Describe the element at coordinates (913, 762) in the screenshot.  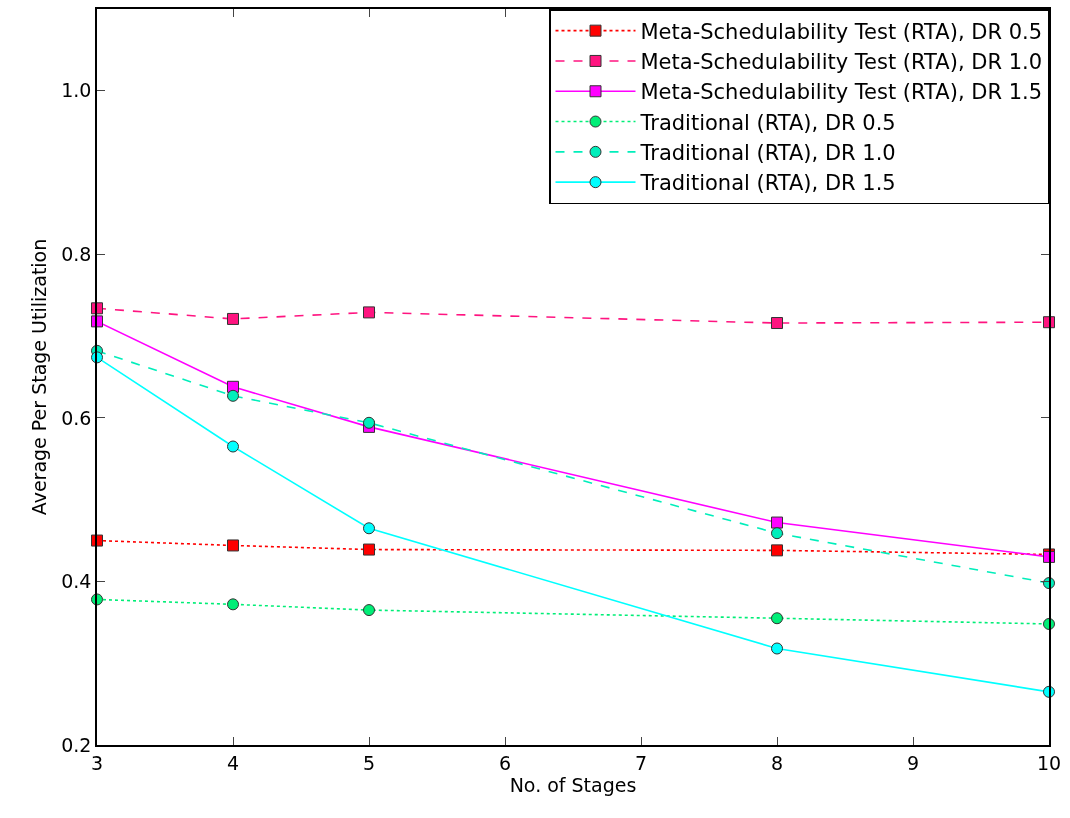
I see `x-tick-label: 9` at that location.